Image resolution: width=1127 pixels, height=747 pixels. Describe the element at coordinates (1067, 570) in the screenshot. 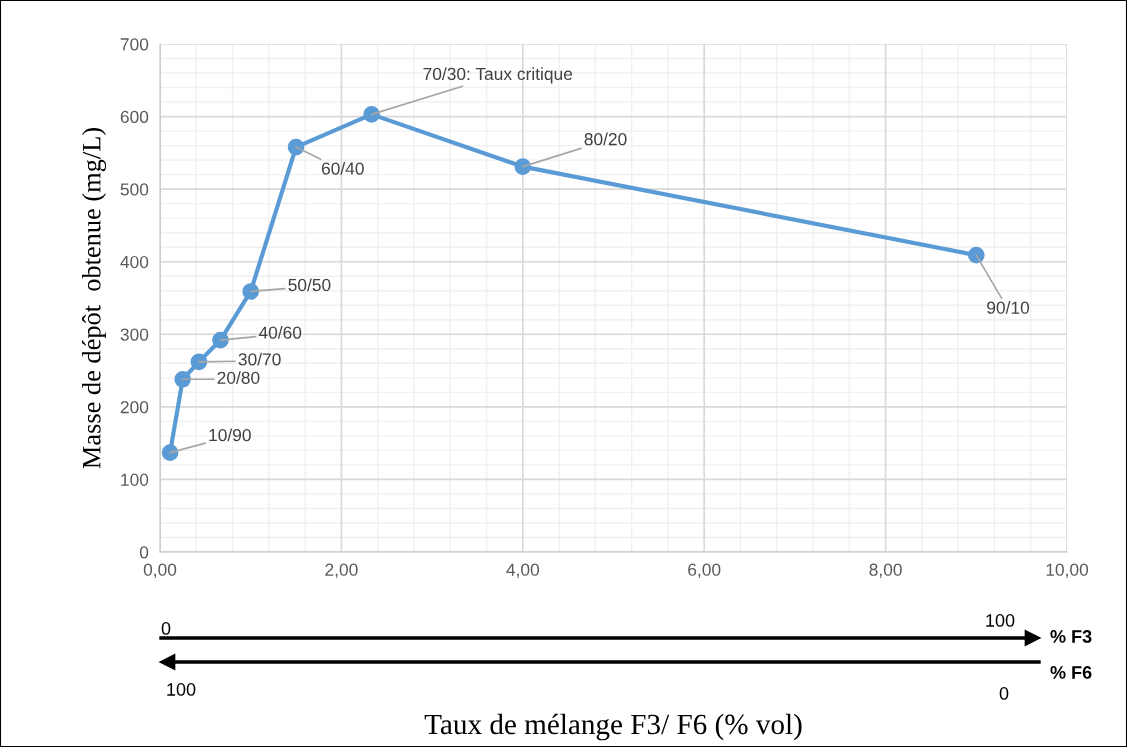

I see `x-tick-label: 10,00` at that location.